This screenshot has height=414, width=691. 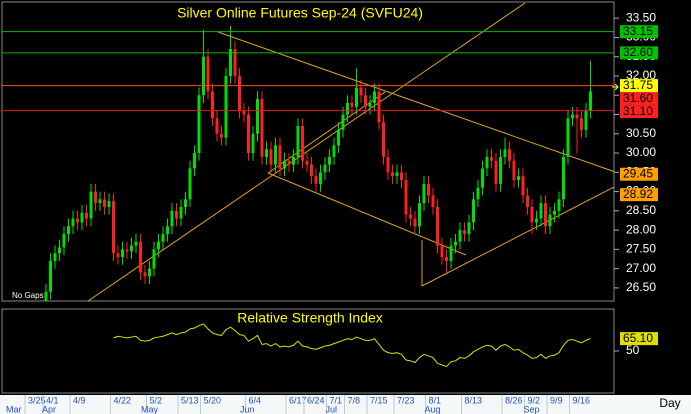 What do you see at coordinates (641, 287) in the screenshot?
I see `y-tick-label: 26.50` at bounding box center [641, 287].